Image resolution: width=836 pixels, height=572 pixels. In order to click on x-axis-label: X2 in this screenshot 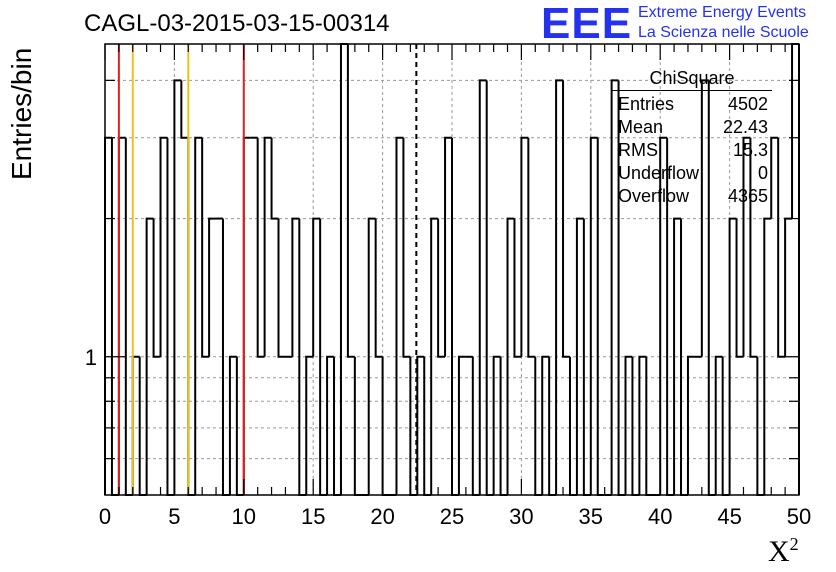, I will do `click(783, 551)`.